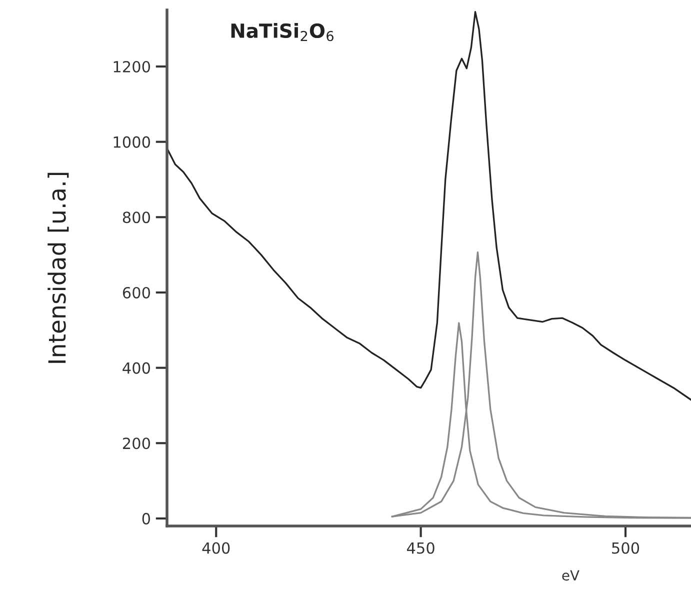 The height and width of the screenshot is (596, 691). I want to click on y-axis-title: Intensidad [u.a.], so click(58, 267).